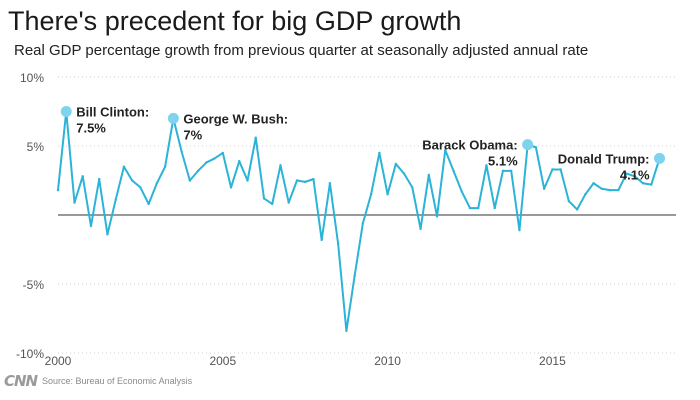  Describe the element at coordinates (91, 128) in the screenshot. I see `bill-clinton-value: 7.5%` at that location.